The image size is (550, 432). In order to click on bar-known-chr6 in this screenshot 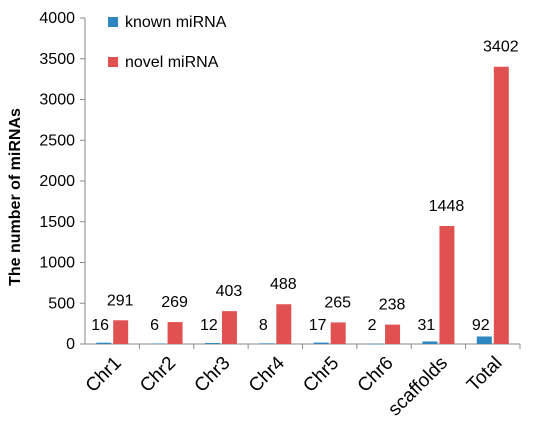, I will do `click(376, 344)`.